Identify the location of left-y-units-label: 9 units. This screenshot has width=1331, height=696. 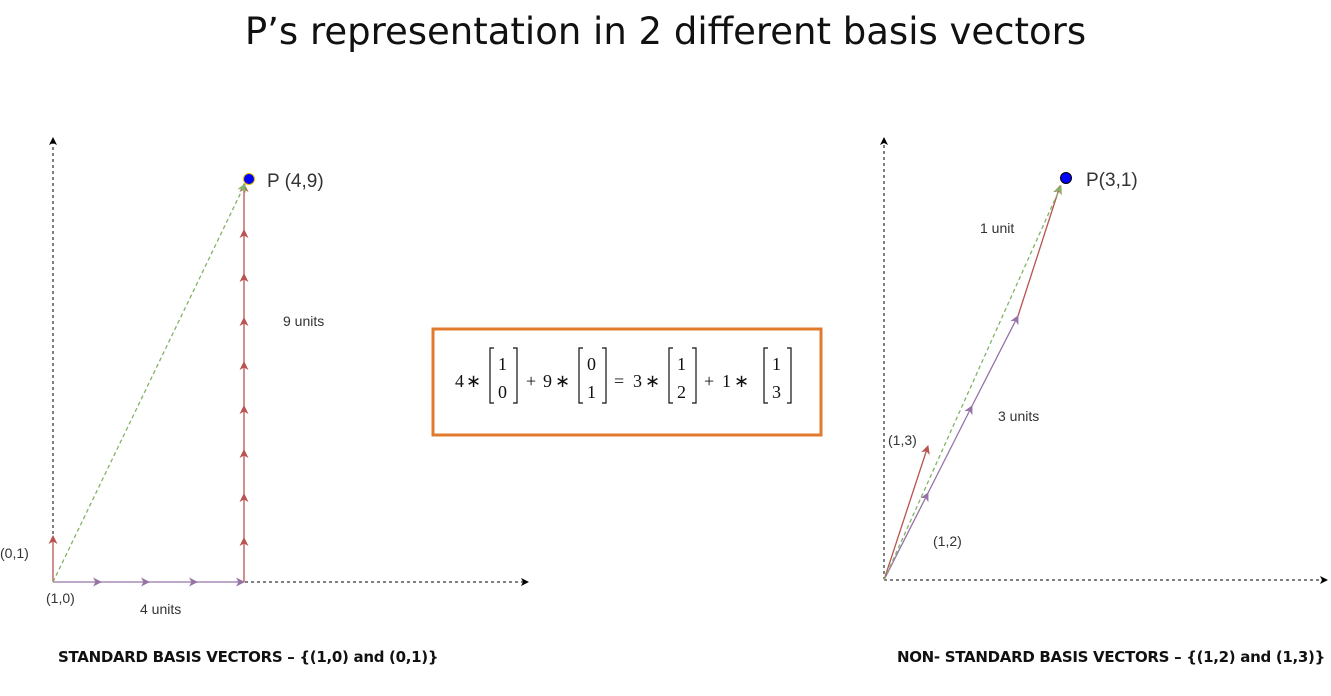
(303, 321).